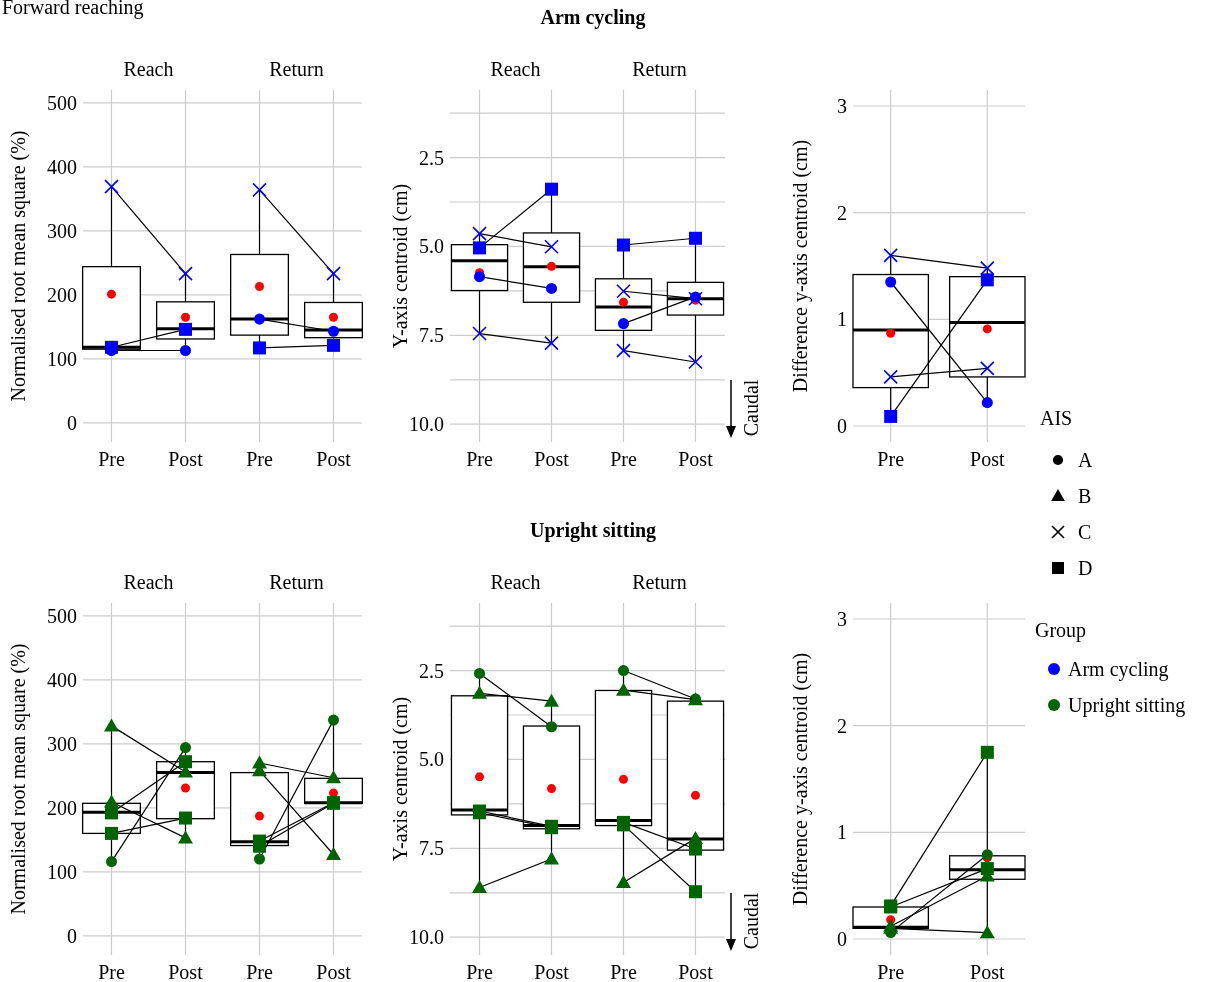 This screenshot has height=982, width=1211. Describe the element at coordinates (593, 530) in the screenshot. I see `chart-title: Upright sitting` at that location.